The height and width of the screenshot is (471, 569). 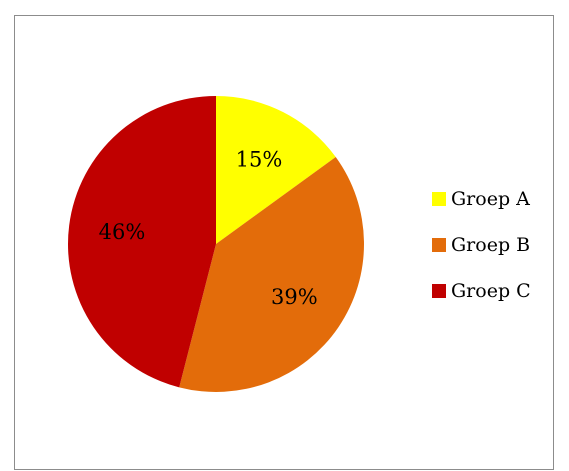 What do you see at coordinates (439, 290) in the screenshot?
I see `legend-swatch-groep-c` at bounding box center [439, 290].